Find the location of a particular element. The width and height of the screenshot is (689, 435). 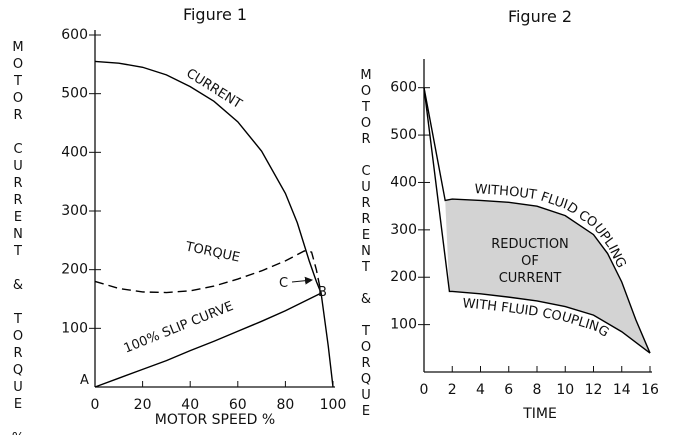

x-tick-label: 10 is located at coordinates (565, 390).